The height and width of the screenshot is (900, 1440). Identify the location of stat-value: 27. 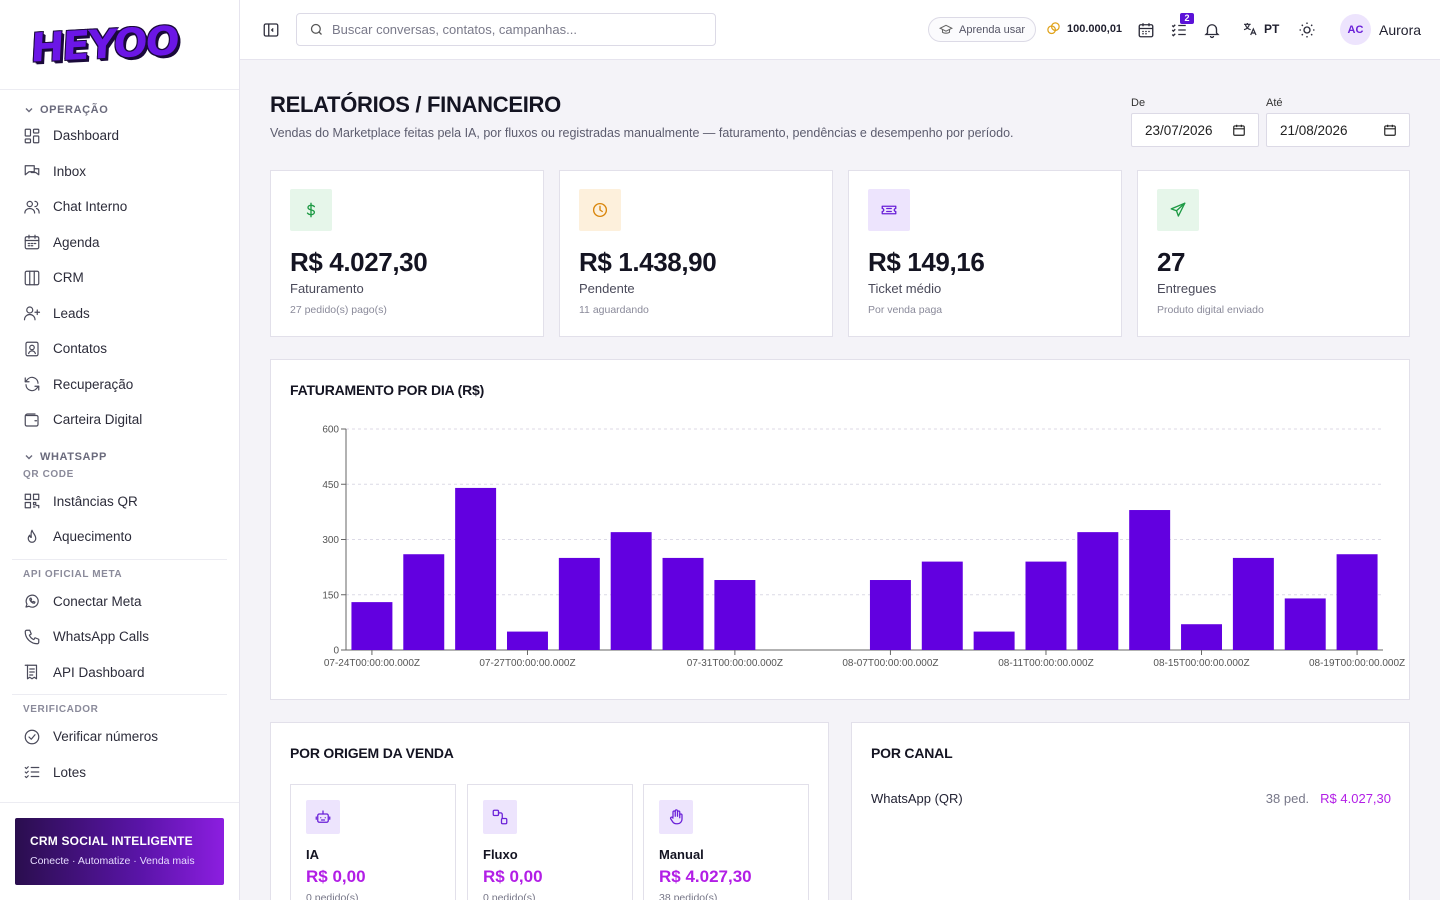
(1171, 262).